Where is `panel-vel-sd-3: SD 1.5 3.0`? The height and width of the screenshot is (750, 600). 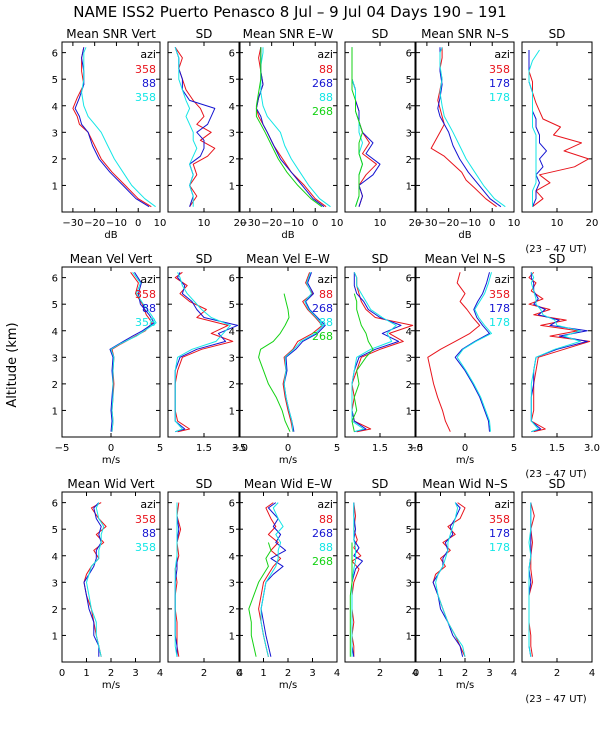
panel-vel-sd-3: SD 1.5 3.0 is located at coordinates (383, 353).